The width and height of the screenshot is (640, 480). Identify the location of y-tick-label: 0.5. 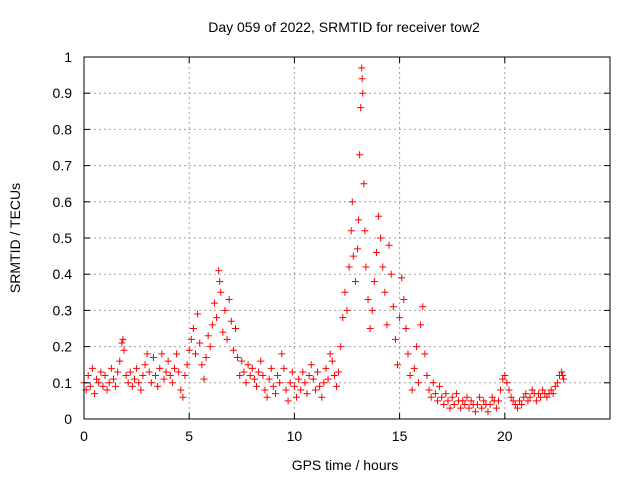
(63, 238).